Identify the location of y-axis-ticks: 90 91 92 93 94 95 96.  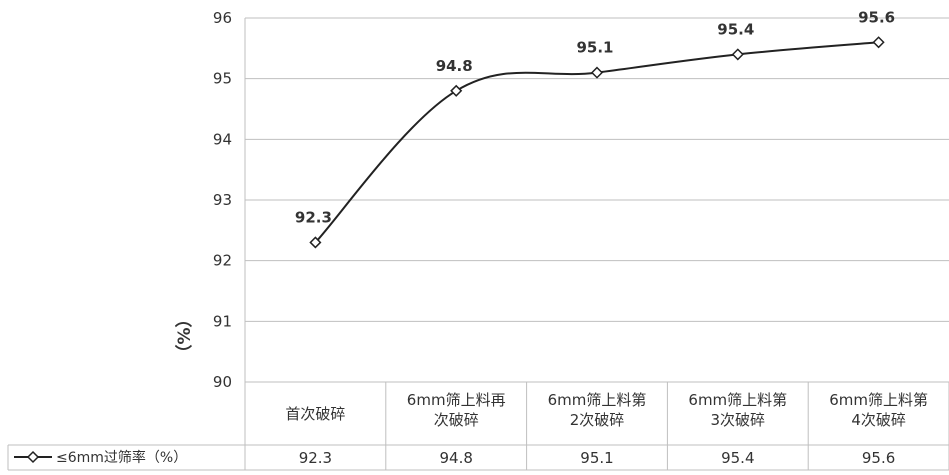
(222, 200).